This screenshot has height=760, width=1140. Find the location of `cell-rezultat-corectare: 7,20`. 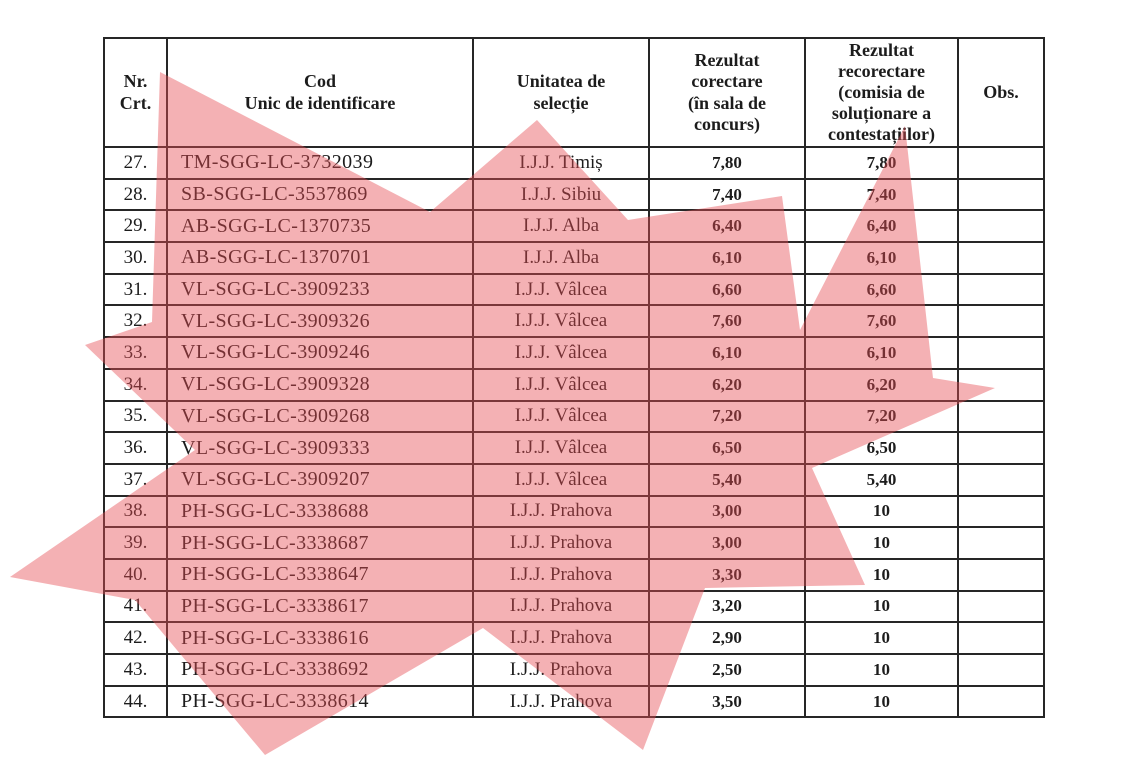

cell-rezultat-corectare: 7,20 is located at coordinates (727, 416).